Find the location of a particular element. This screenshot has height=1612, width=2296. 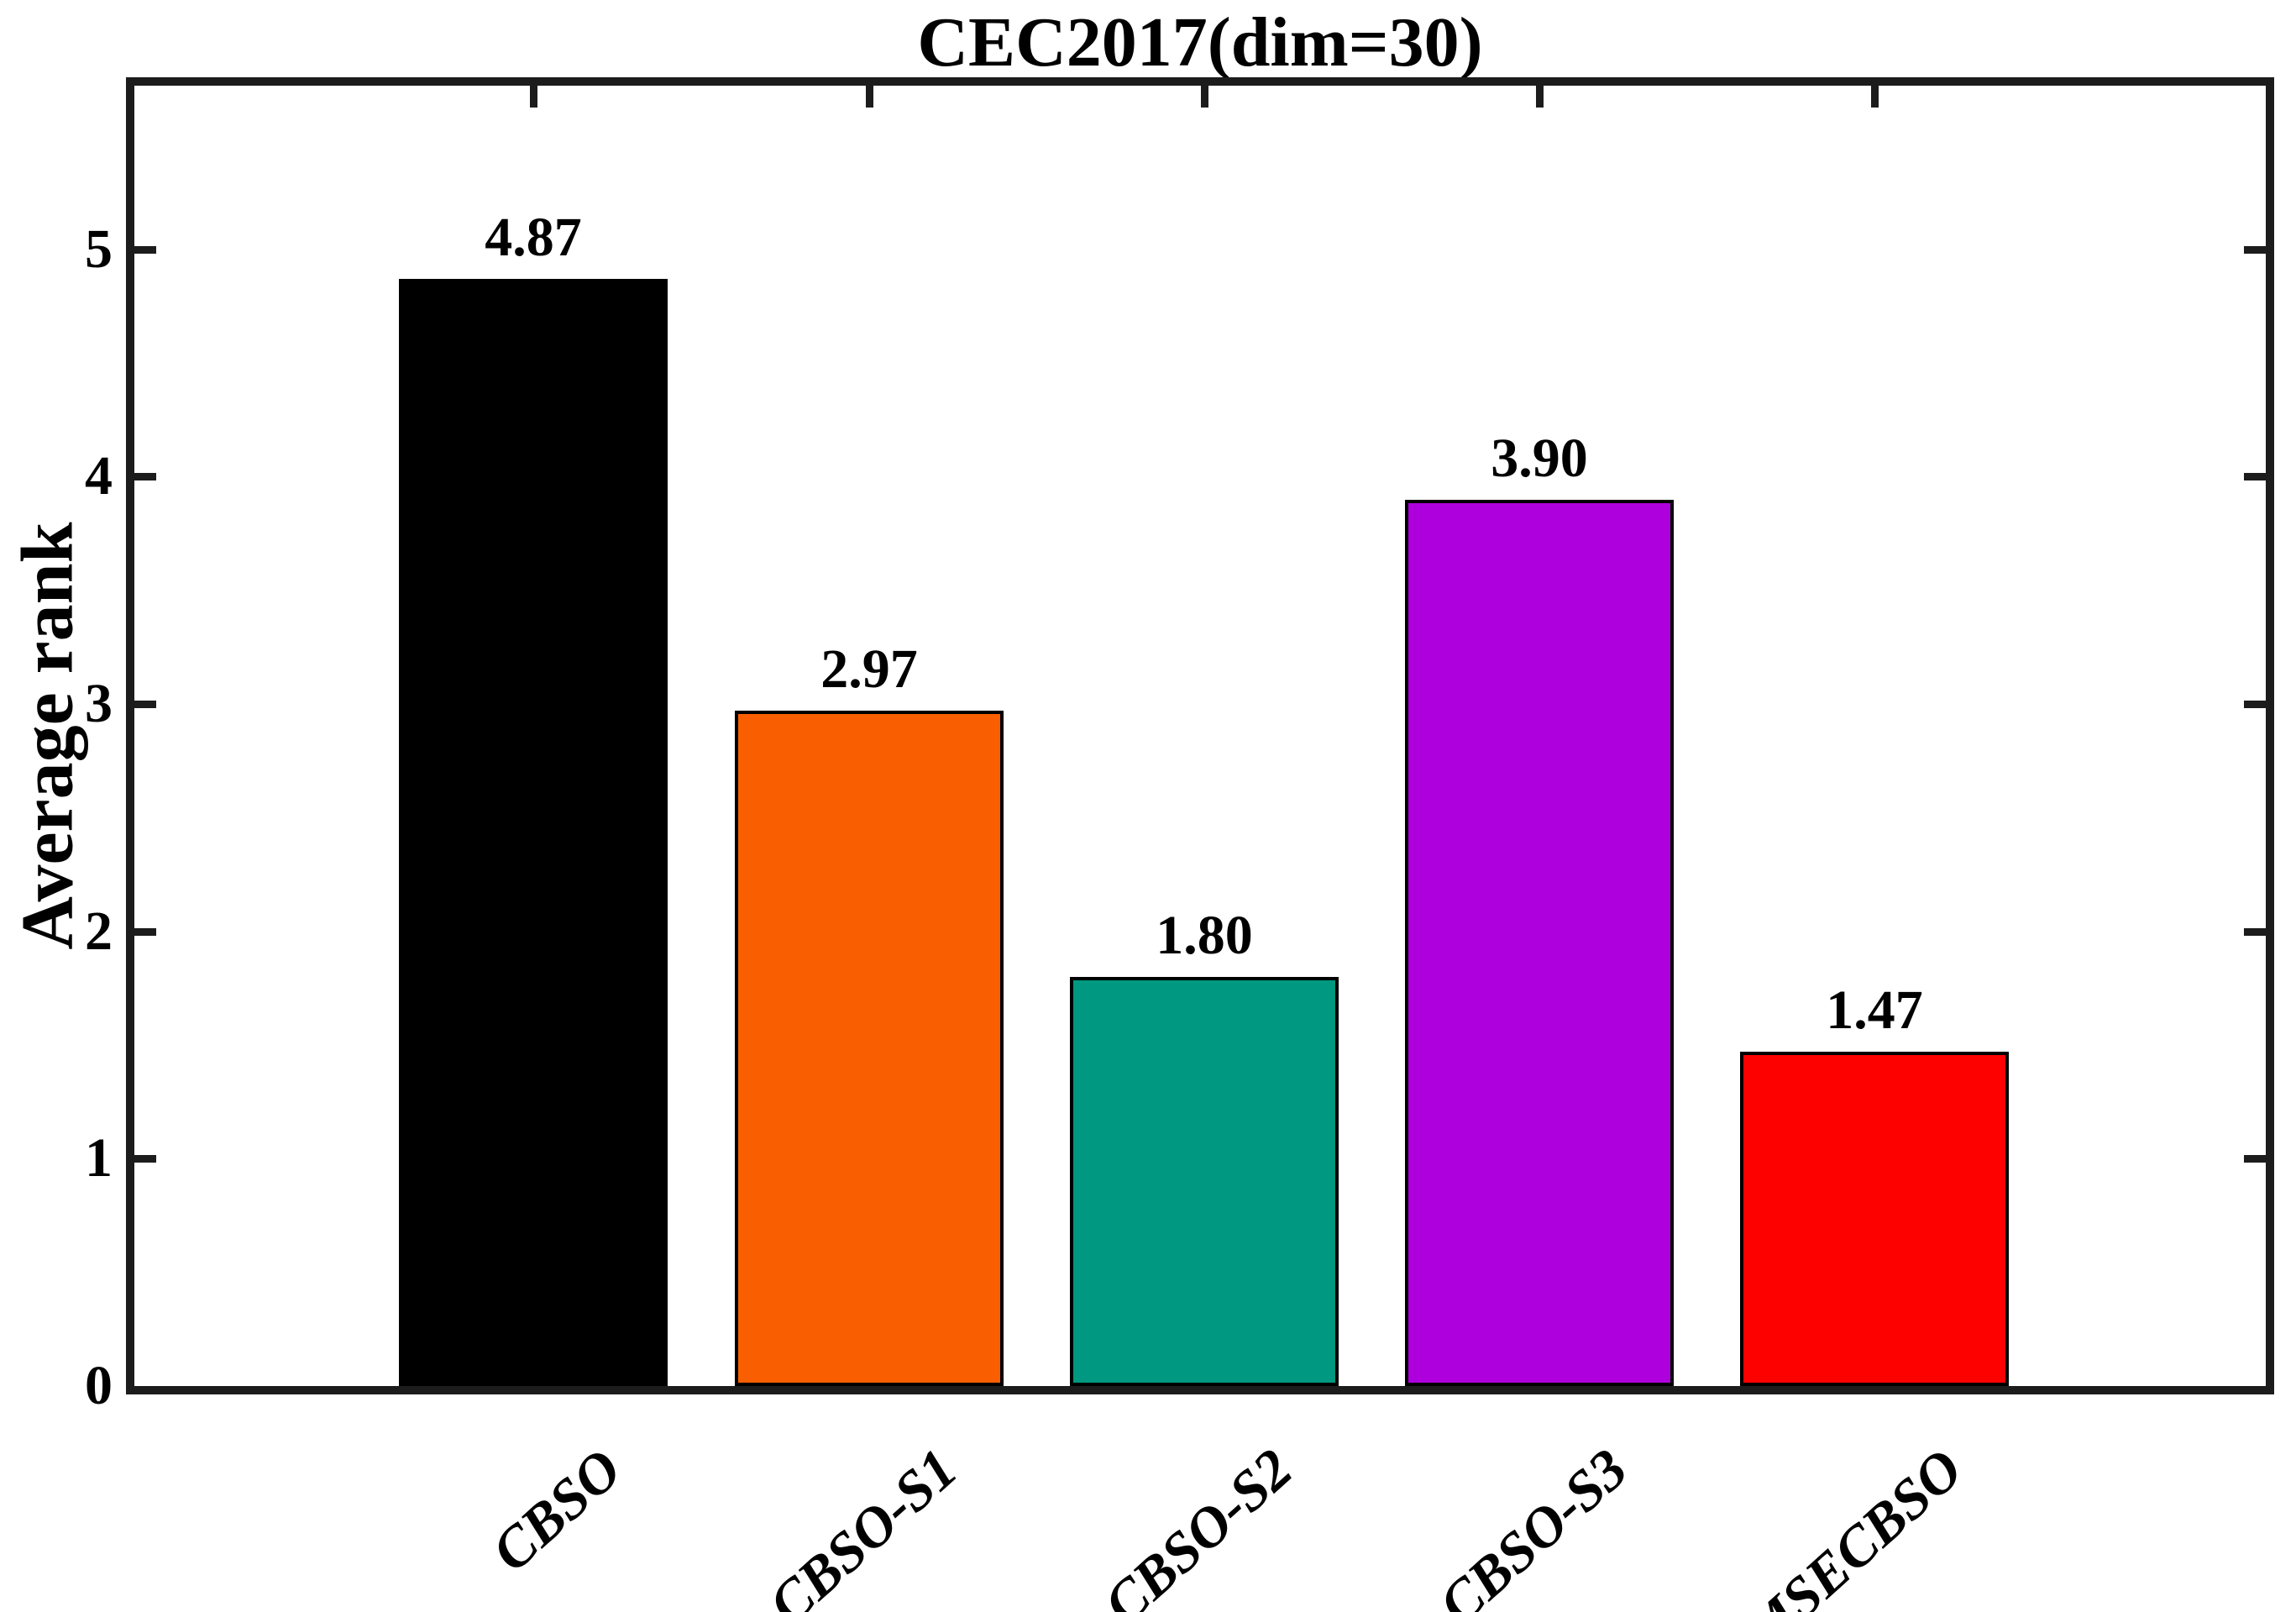

bar-value-label-CBSO-S3: 3.90 is located at coordinates (1540, 459).